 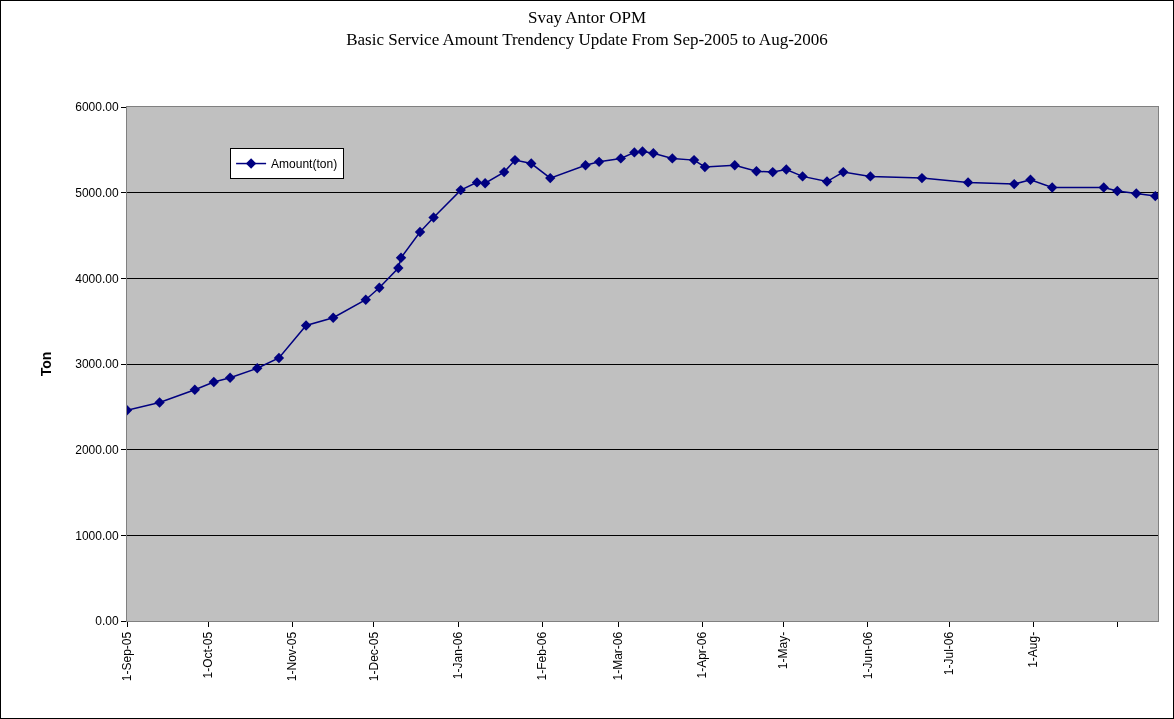 I want to click on x-tick-label: 1-Mar-06, so click(x=617, y=656).